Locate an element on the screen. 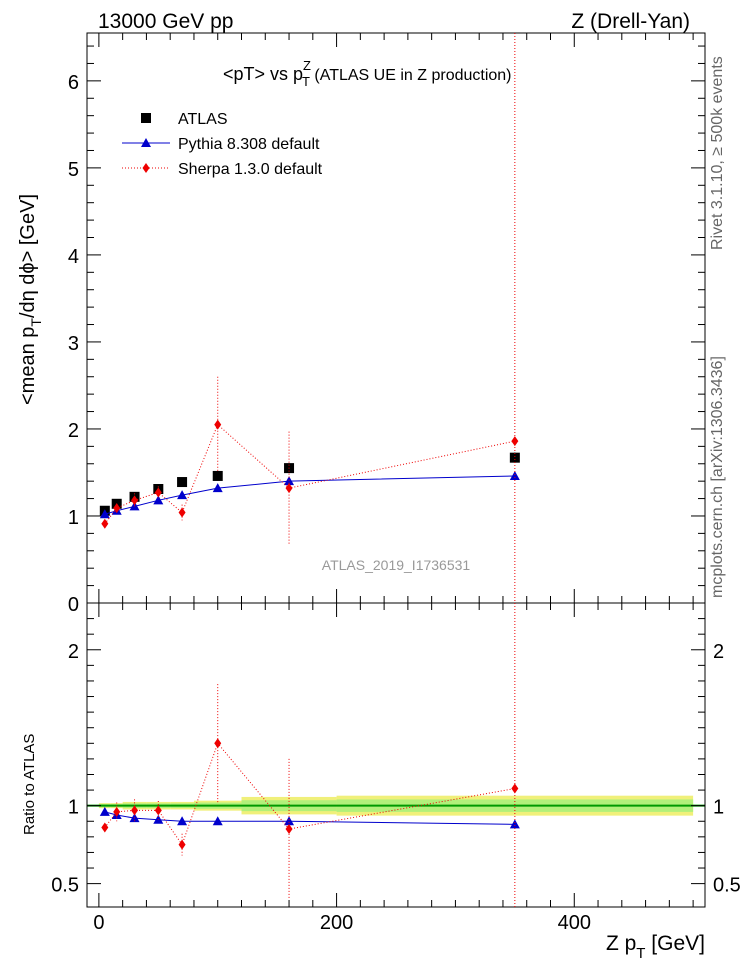 This screenshot has width=746, height=972. x-axis-label-sub: T is located at coordinates (640, 953).